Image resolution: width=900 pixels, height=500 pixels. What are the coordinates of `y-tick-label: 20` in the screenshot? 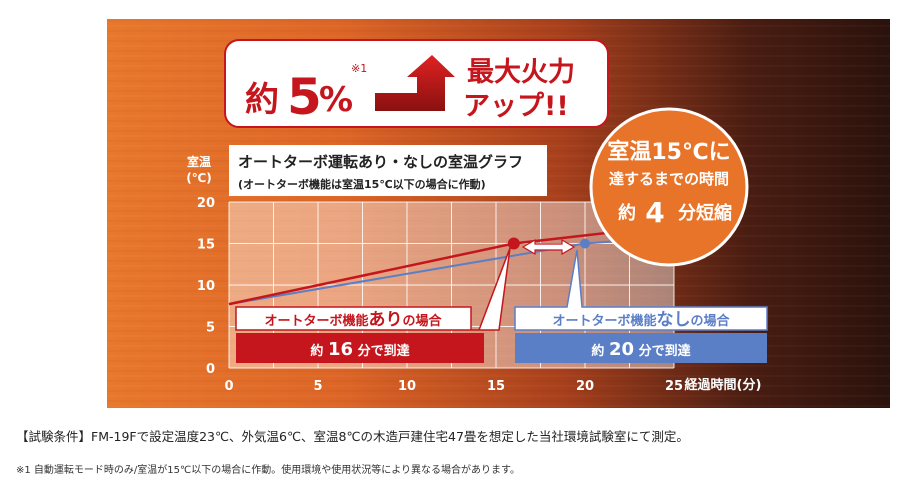 It's located at (206, 203).